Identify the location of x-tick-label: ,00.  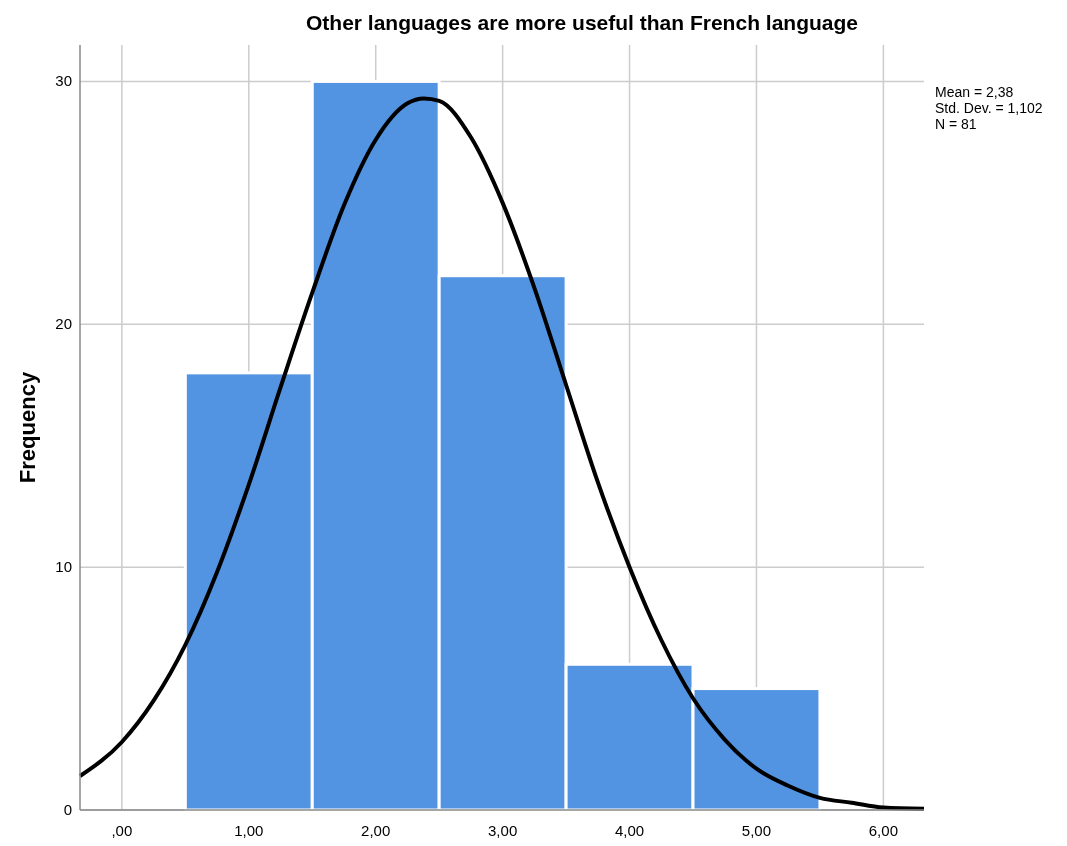
(122, 830).